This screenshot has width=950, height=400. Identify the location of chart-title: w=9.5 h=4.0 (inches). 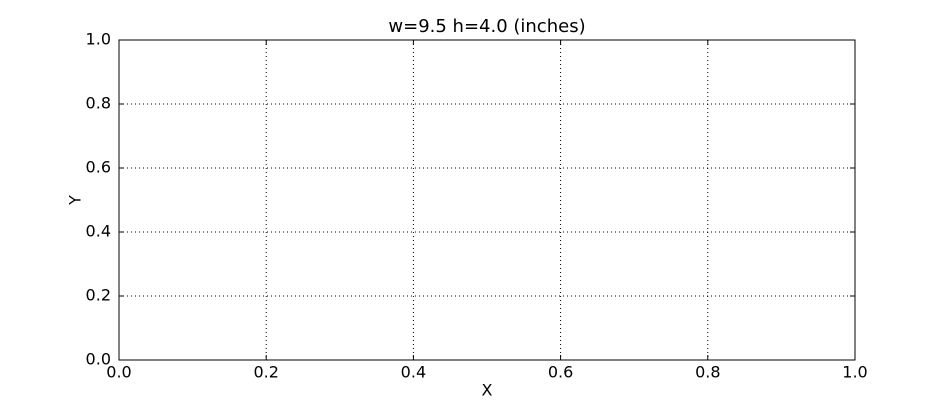
(486, 26).